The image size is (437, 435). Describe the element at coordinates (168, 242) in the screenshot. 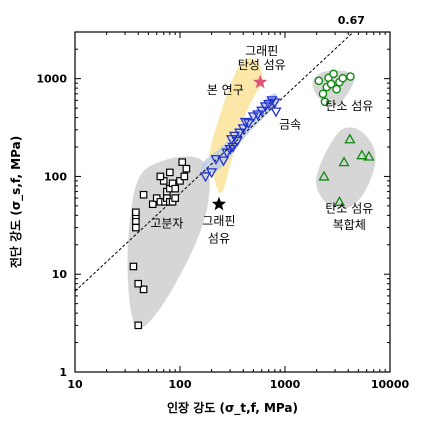

I see `region-polymer` at that location.